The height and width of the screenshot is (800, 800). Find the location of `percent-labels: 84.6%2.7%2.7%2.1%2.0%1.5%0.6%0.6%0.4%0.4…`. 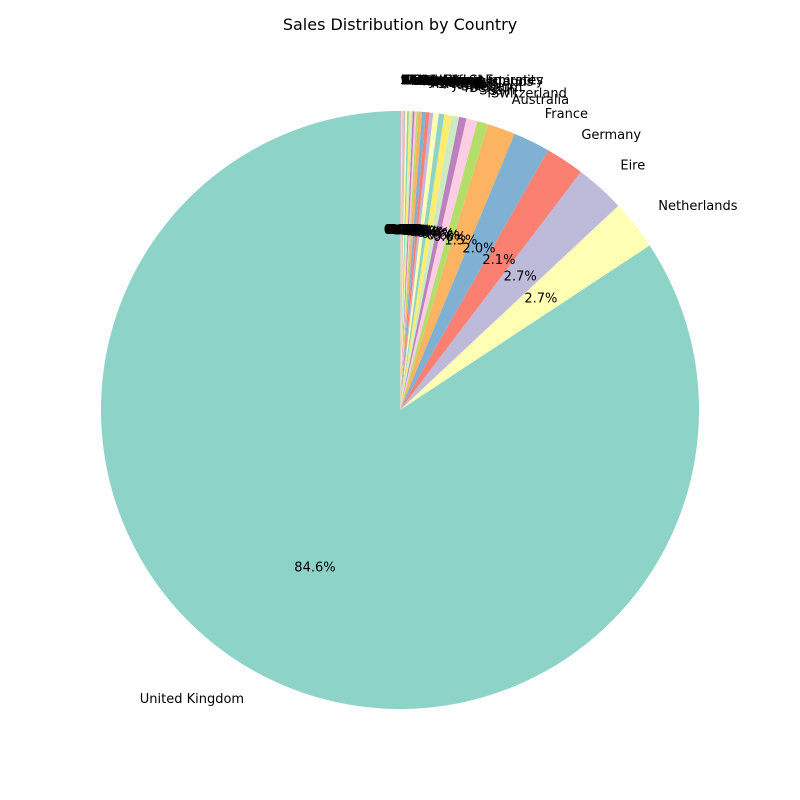

percent-labels: 84.6%2.7%2.7%2.1%2.0%1.5%0.6%0.6%0.4%0.4… is located at coordinates (425, 399).